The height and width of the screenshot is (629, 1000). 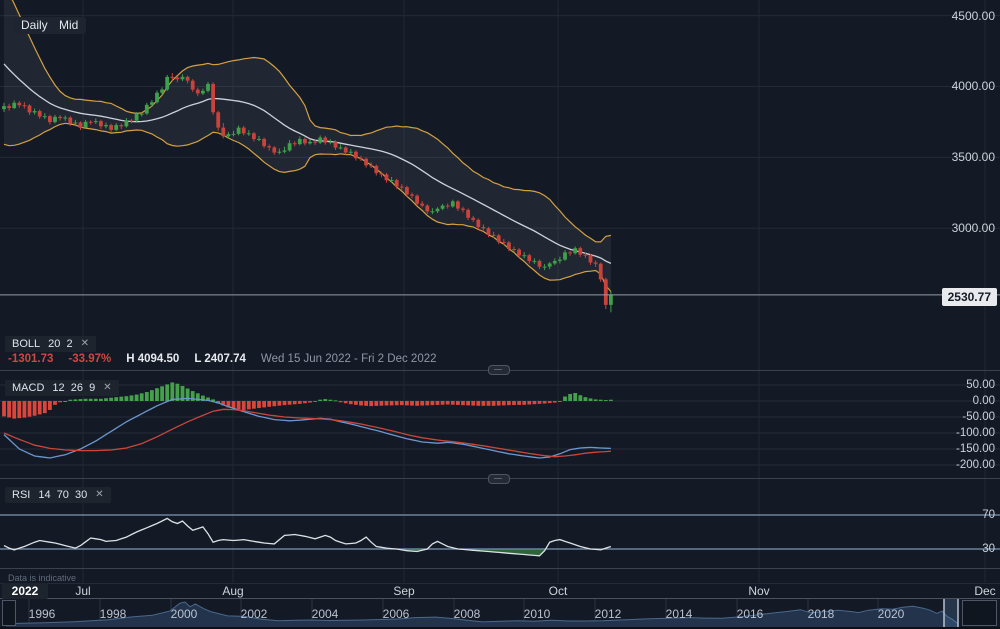 What do you see at coordinates (750, 614) in the screenshot?
I see `navigator-year-label: 2016` at bounding box center [750, 614].